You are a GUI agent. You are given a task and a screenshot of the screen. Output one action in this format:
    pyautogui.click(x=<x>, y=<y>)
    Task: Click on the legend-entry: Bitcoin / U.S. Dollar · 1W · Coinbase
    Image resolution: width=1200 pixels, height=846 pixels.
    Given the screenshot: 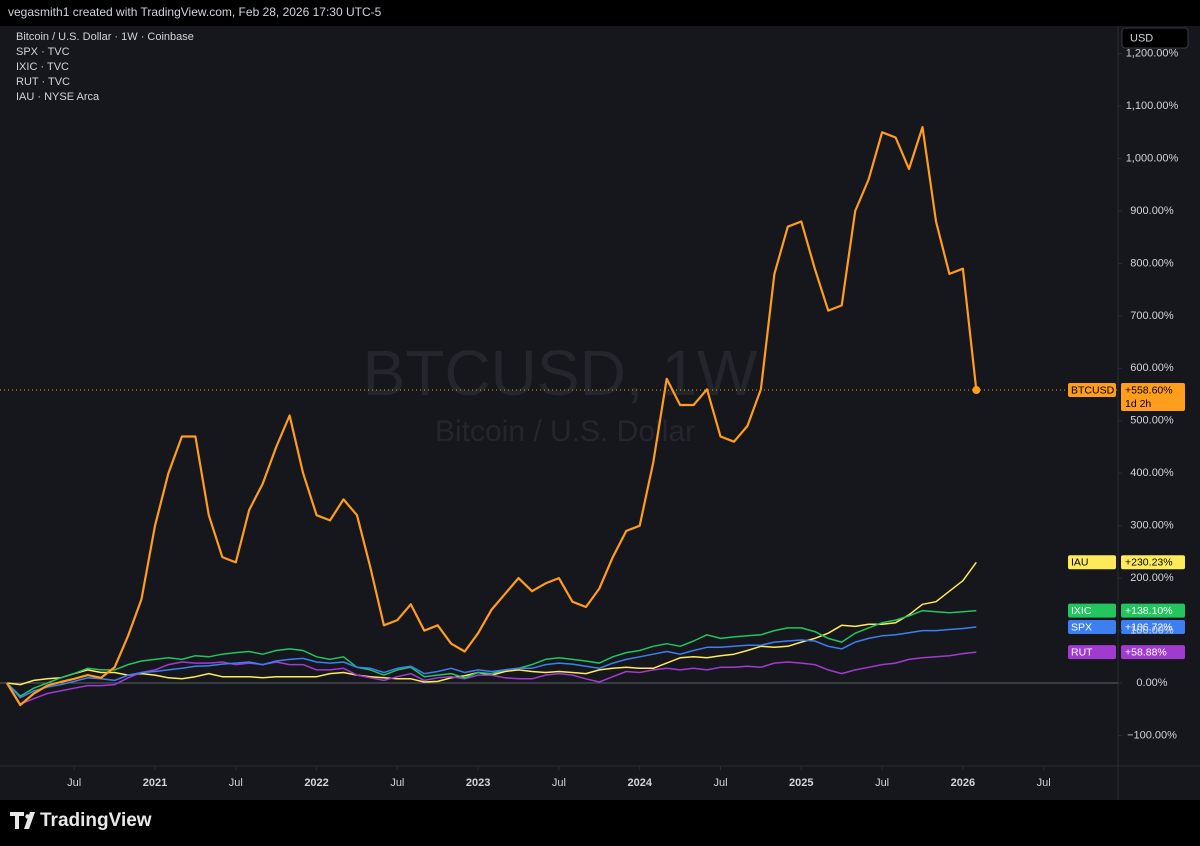 What is the action you would take?
    pyautogui.click(x=105, y=37)
    